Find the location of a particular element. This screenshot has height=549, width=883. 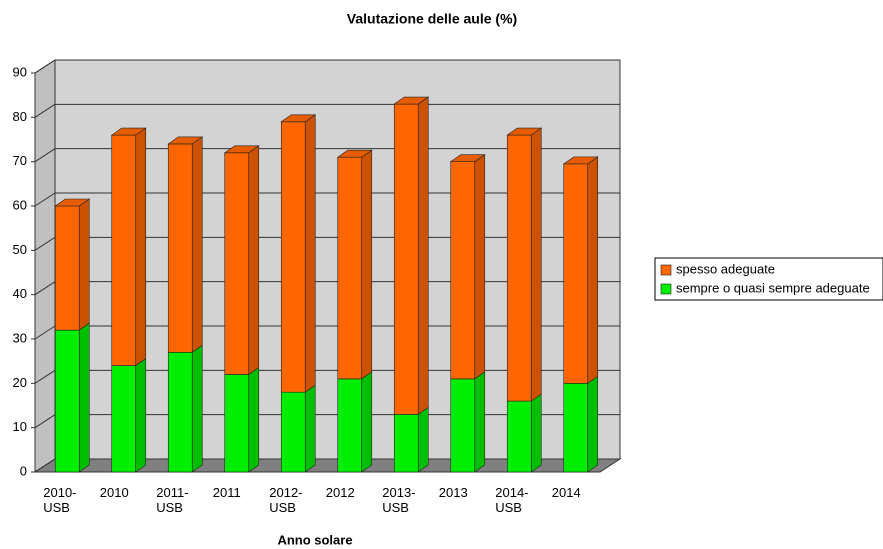

x-tick-label: 2012-USB is located at coordinates (286, 500).